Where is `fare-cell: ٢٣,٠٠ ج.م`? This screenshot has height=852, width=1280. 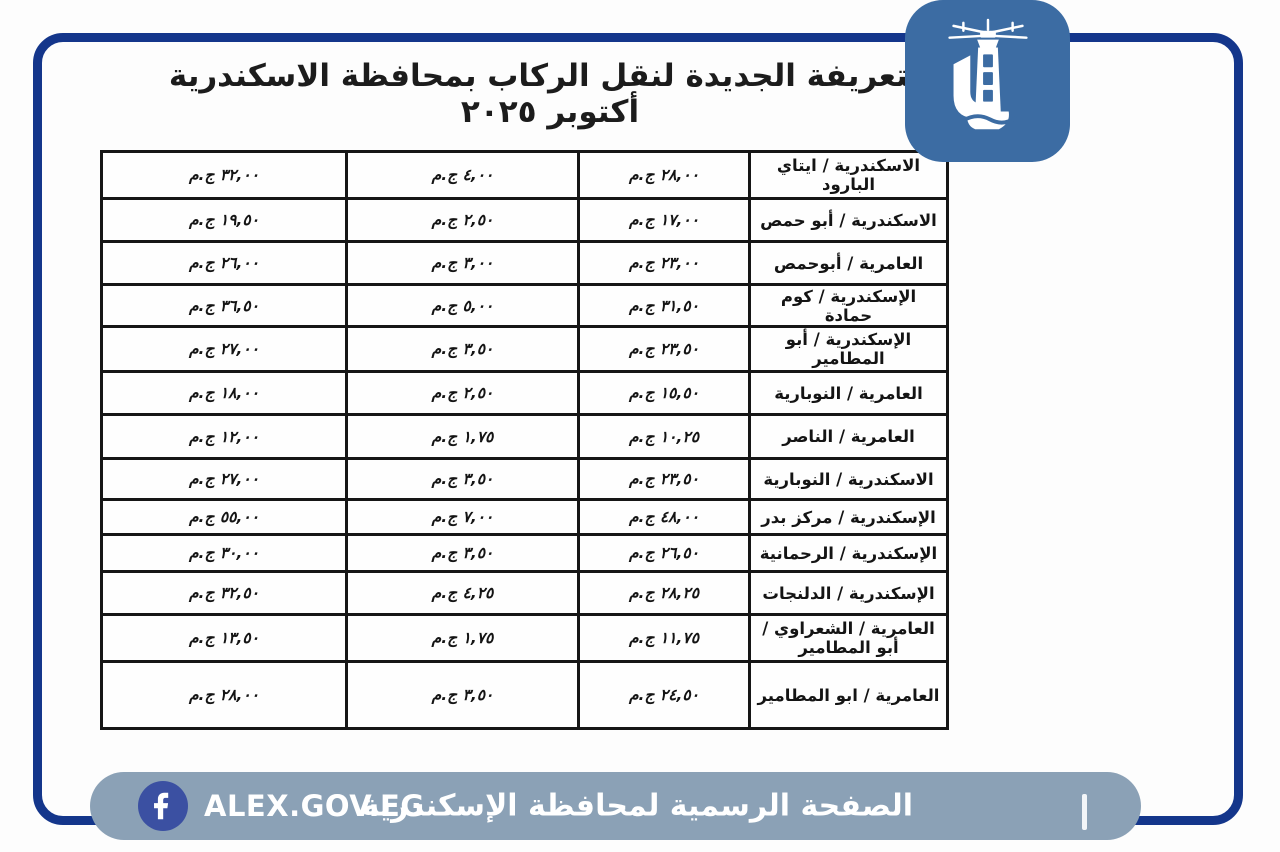
fare-cell: ٢٣,٠٠ ج.م is located at coordinates (664, 263).